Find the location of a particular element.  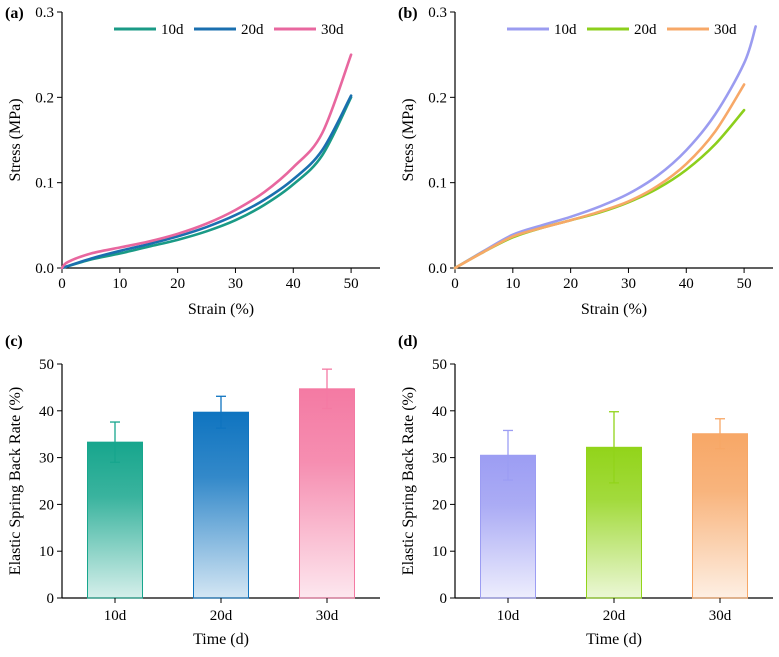

panel-label: (c) is located at coordinates (14, 341).